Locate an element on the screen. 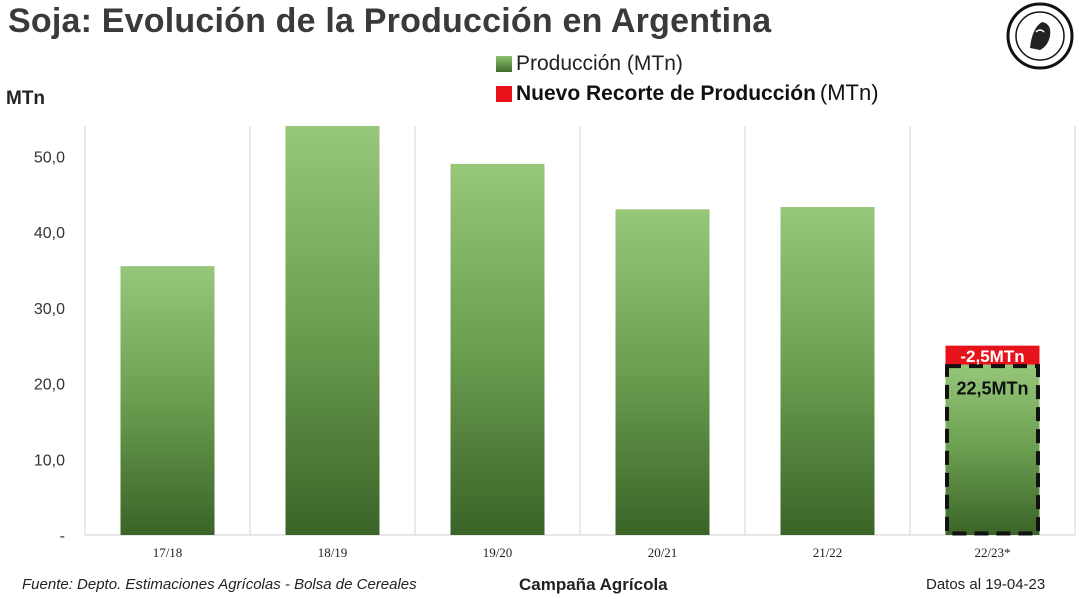 The image size is (1079, 599). legend-item-production: Producción (MTn) is located at coordinates (589, 64).